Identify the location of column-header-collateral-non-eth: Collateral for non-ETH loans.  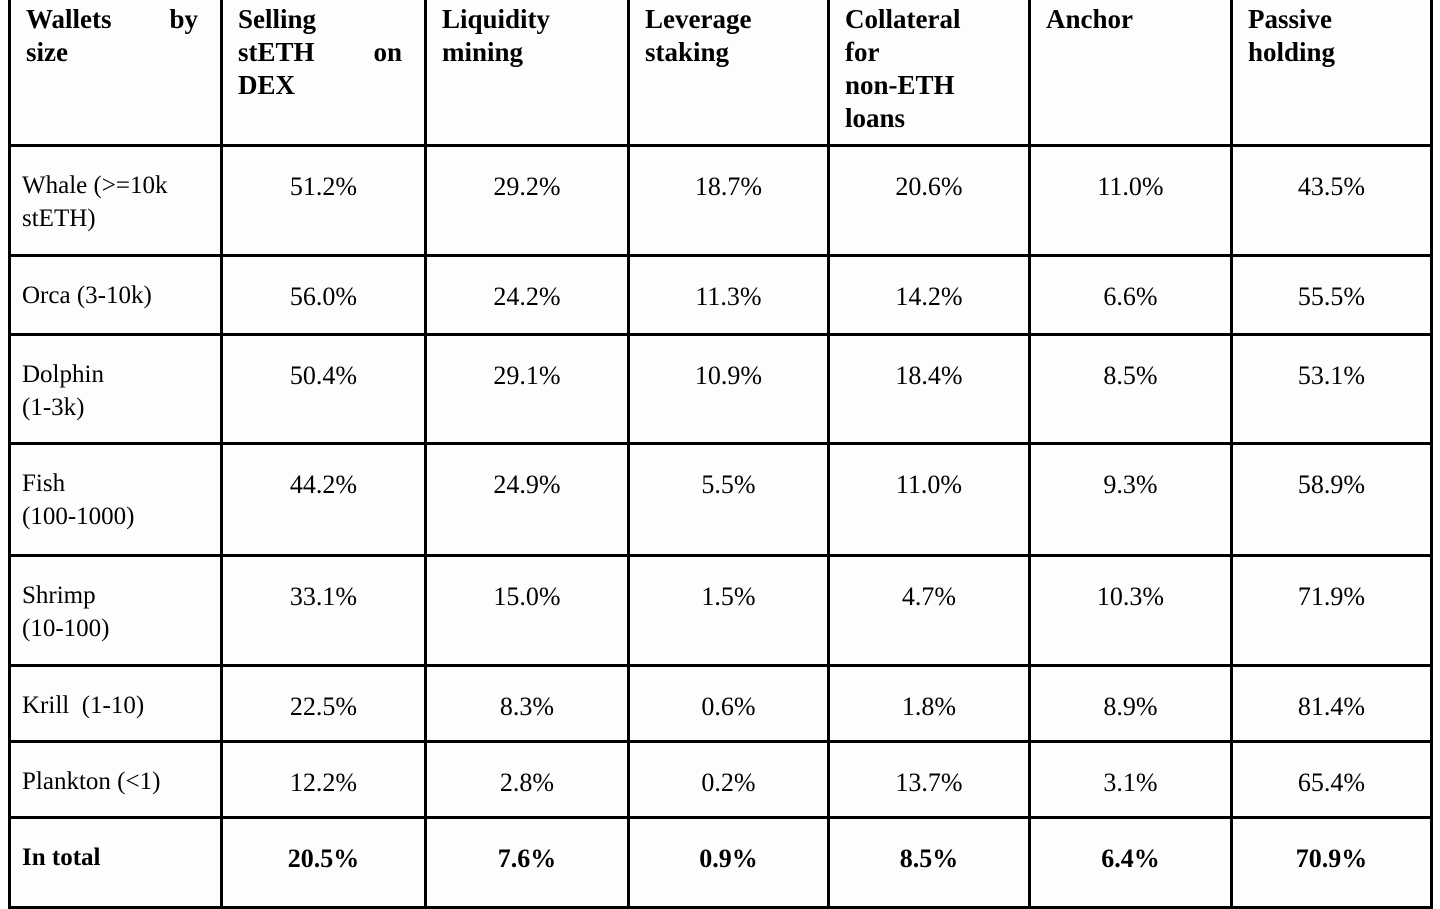
(929, 73).